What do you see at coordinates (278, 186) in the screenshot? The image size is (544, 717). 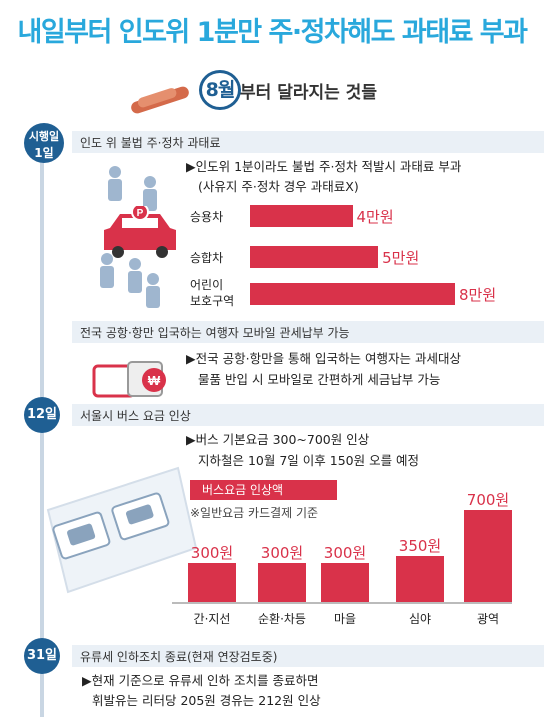 I see `section-1-bullet-line2: (사유지 주·정차 경우 과태료X)` at bounding box center [278, 186].